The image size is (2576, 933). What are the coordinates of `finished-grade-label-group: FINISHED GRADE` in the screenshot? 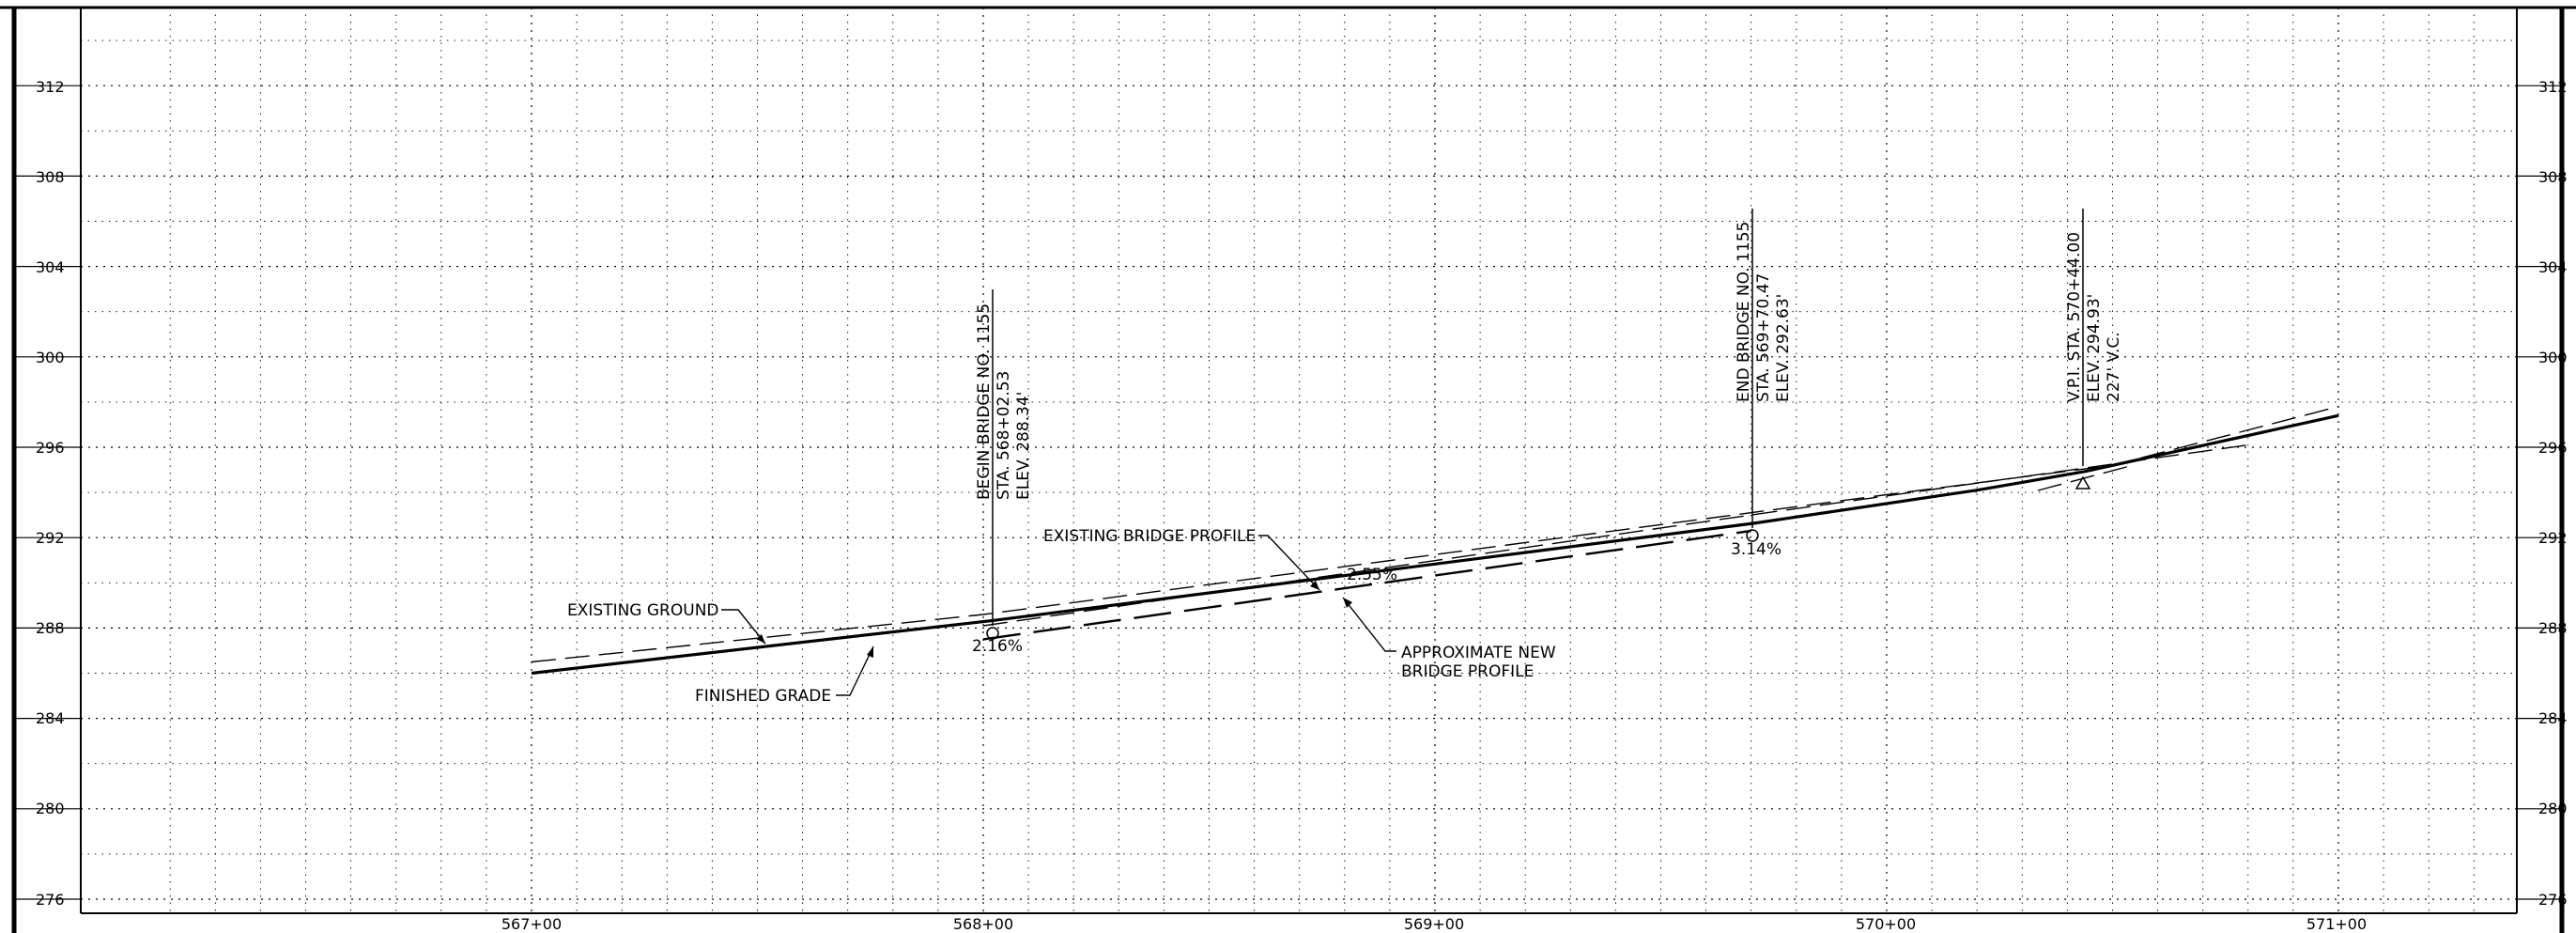 It's located at (784, 675).